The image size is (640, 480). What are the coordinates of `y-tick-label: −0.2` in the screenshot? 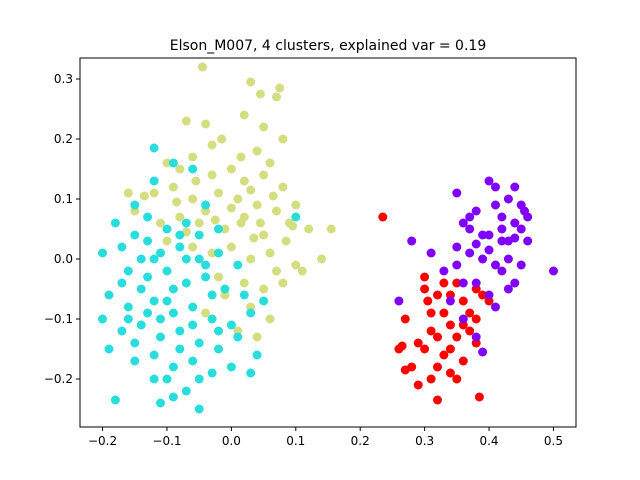 It's located at (58, 379).